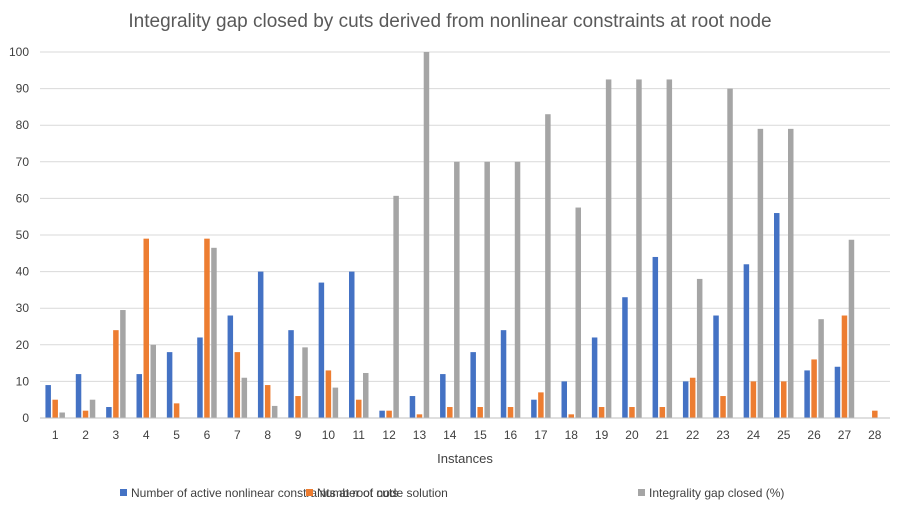  I want to click on x-tick-label: 21, so click(663, 435).